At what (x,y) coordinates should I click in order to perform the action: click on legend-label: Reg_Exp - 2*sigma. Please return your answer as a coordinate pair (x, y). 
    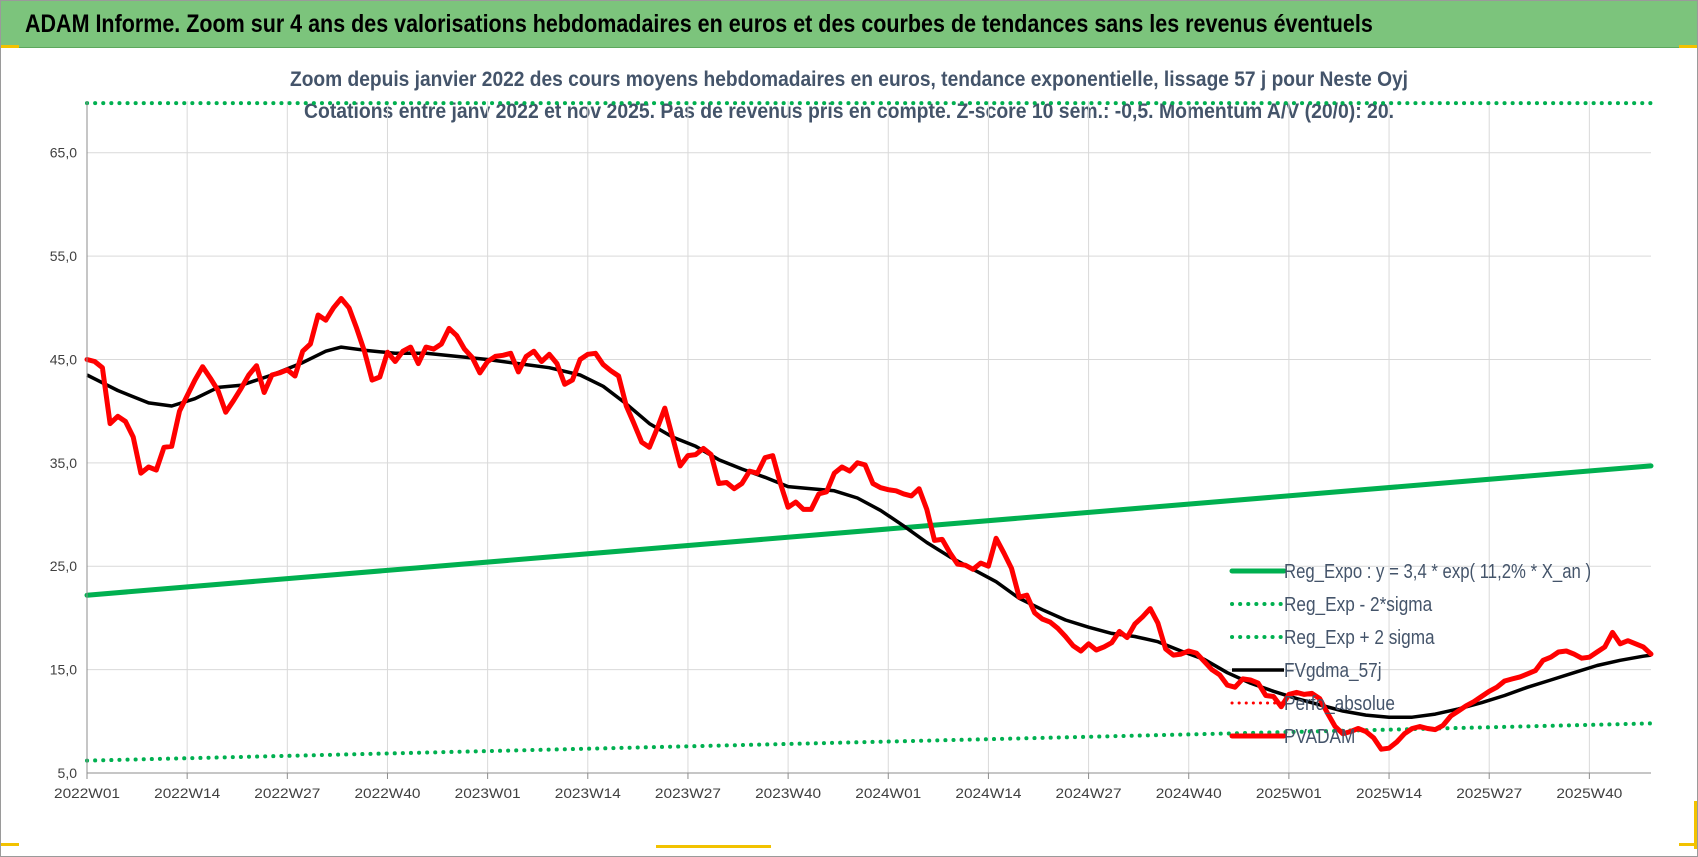
    Looking at the image, I should click on (1358, 605).